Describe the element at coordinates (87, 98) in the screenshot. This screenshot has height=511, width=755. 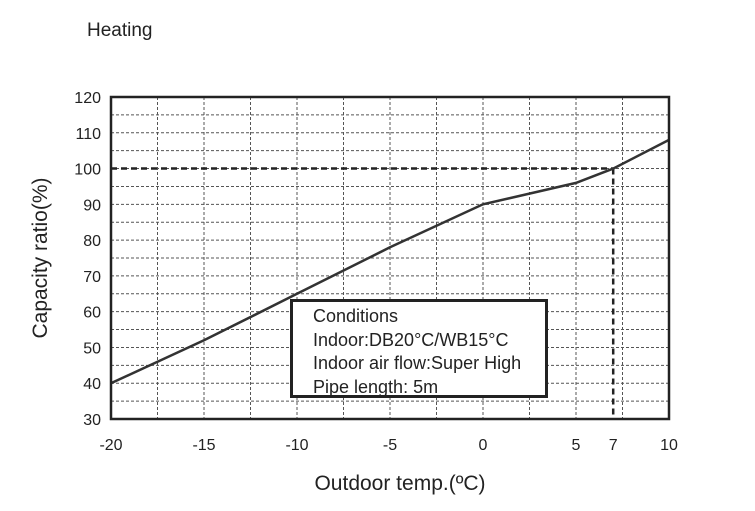
I see `y-tick-label: 120` at that location.